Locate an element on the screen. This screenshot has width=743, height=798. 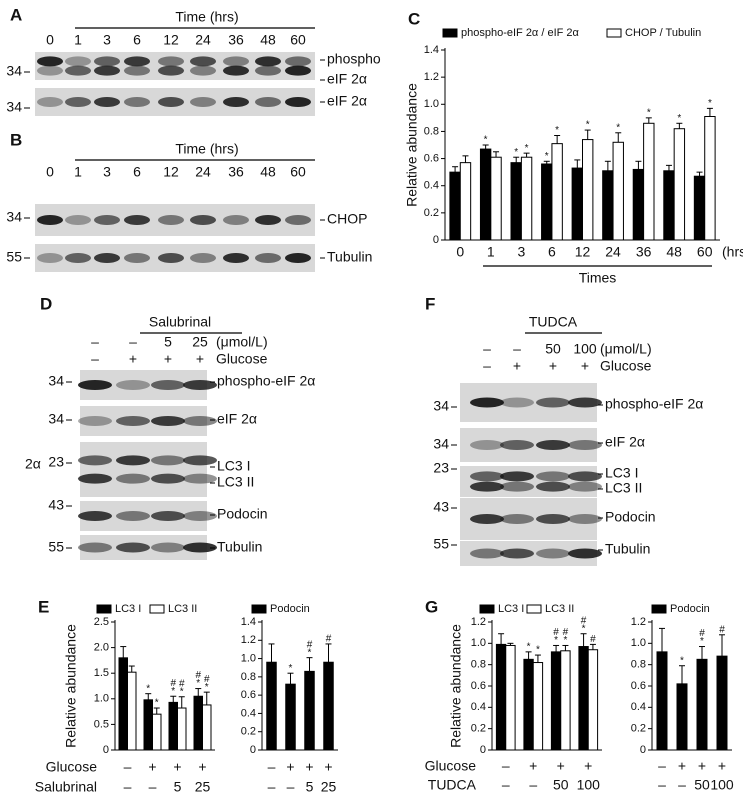
band-label: Tubulin is located at coordinates (239, 547).